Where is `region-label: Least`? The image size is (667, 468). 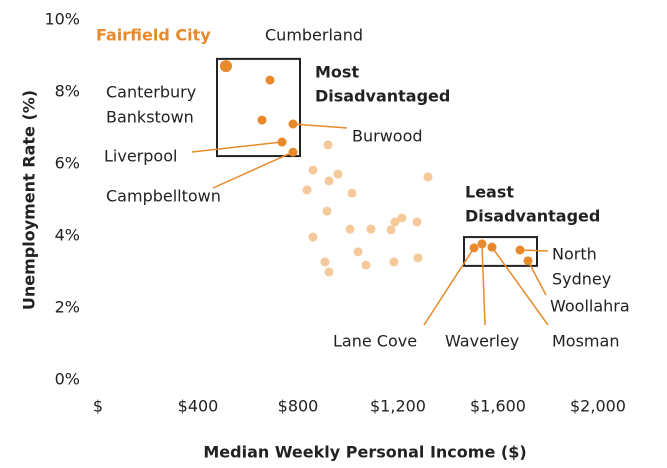
region-label: Least is located at coordinates (489, 192).